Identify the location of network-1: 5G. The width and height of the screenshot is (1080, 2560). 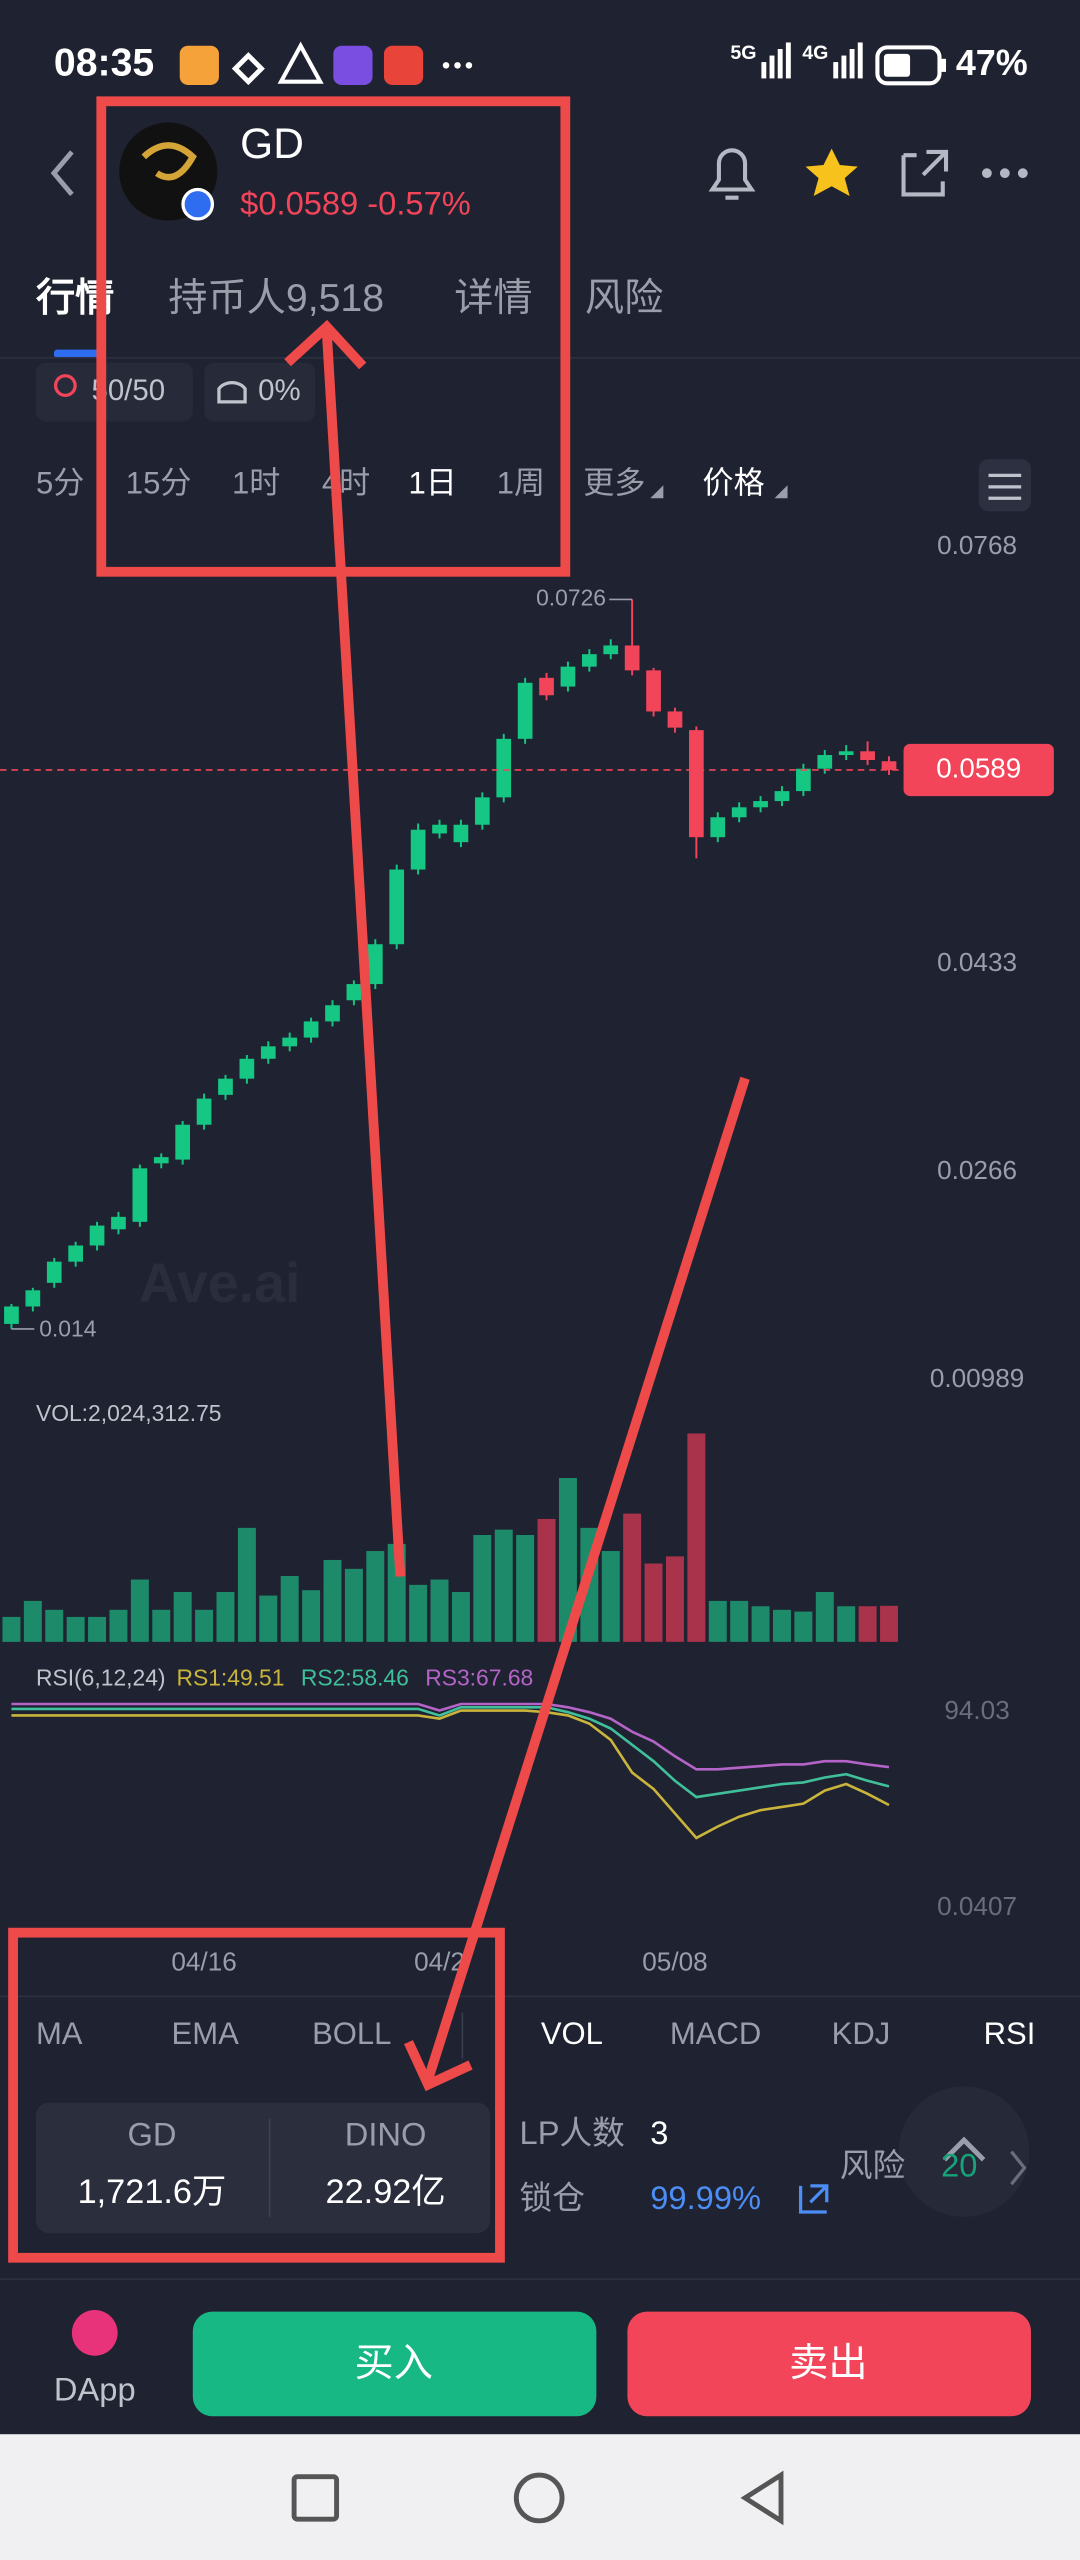
(743, 53).